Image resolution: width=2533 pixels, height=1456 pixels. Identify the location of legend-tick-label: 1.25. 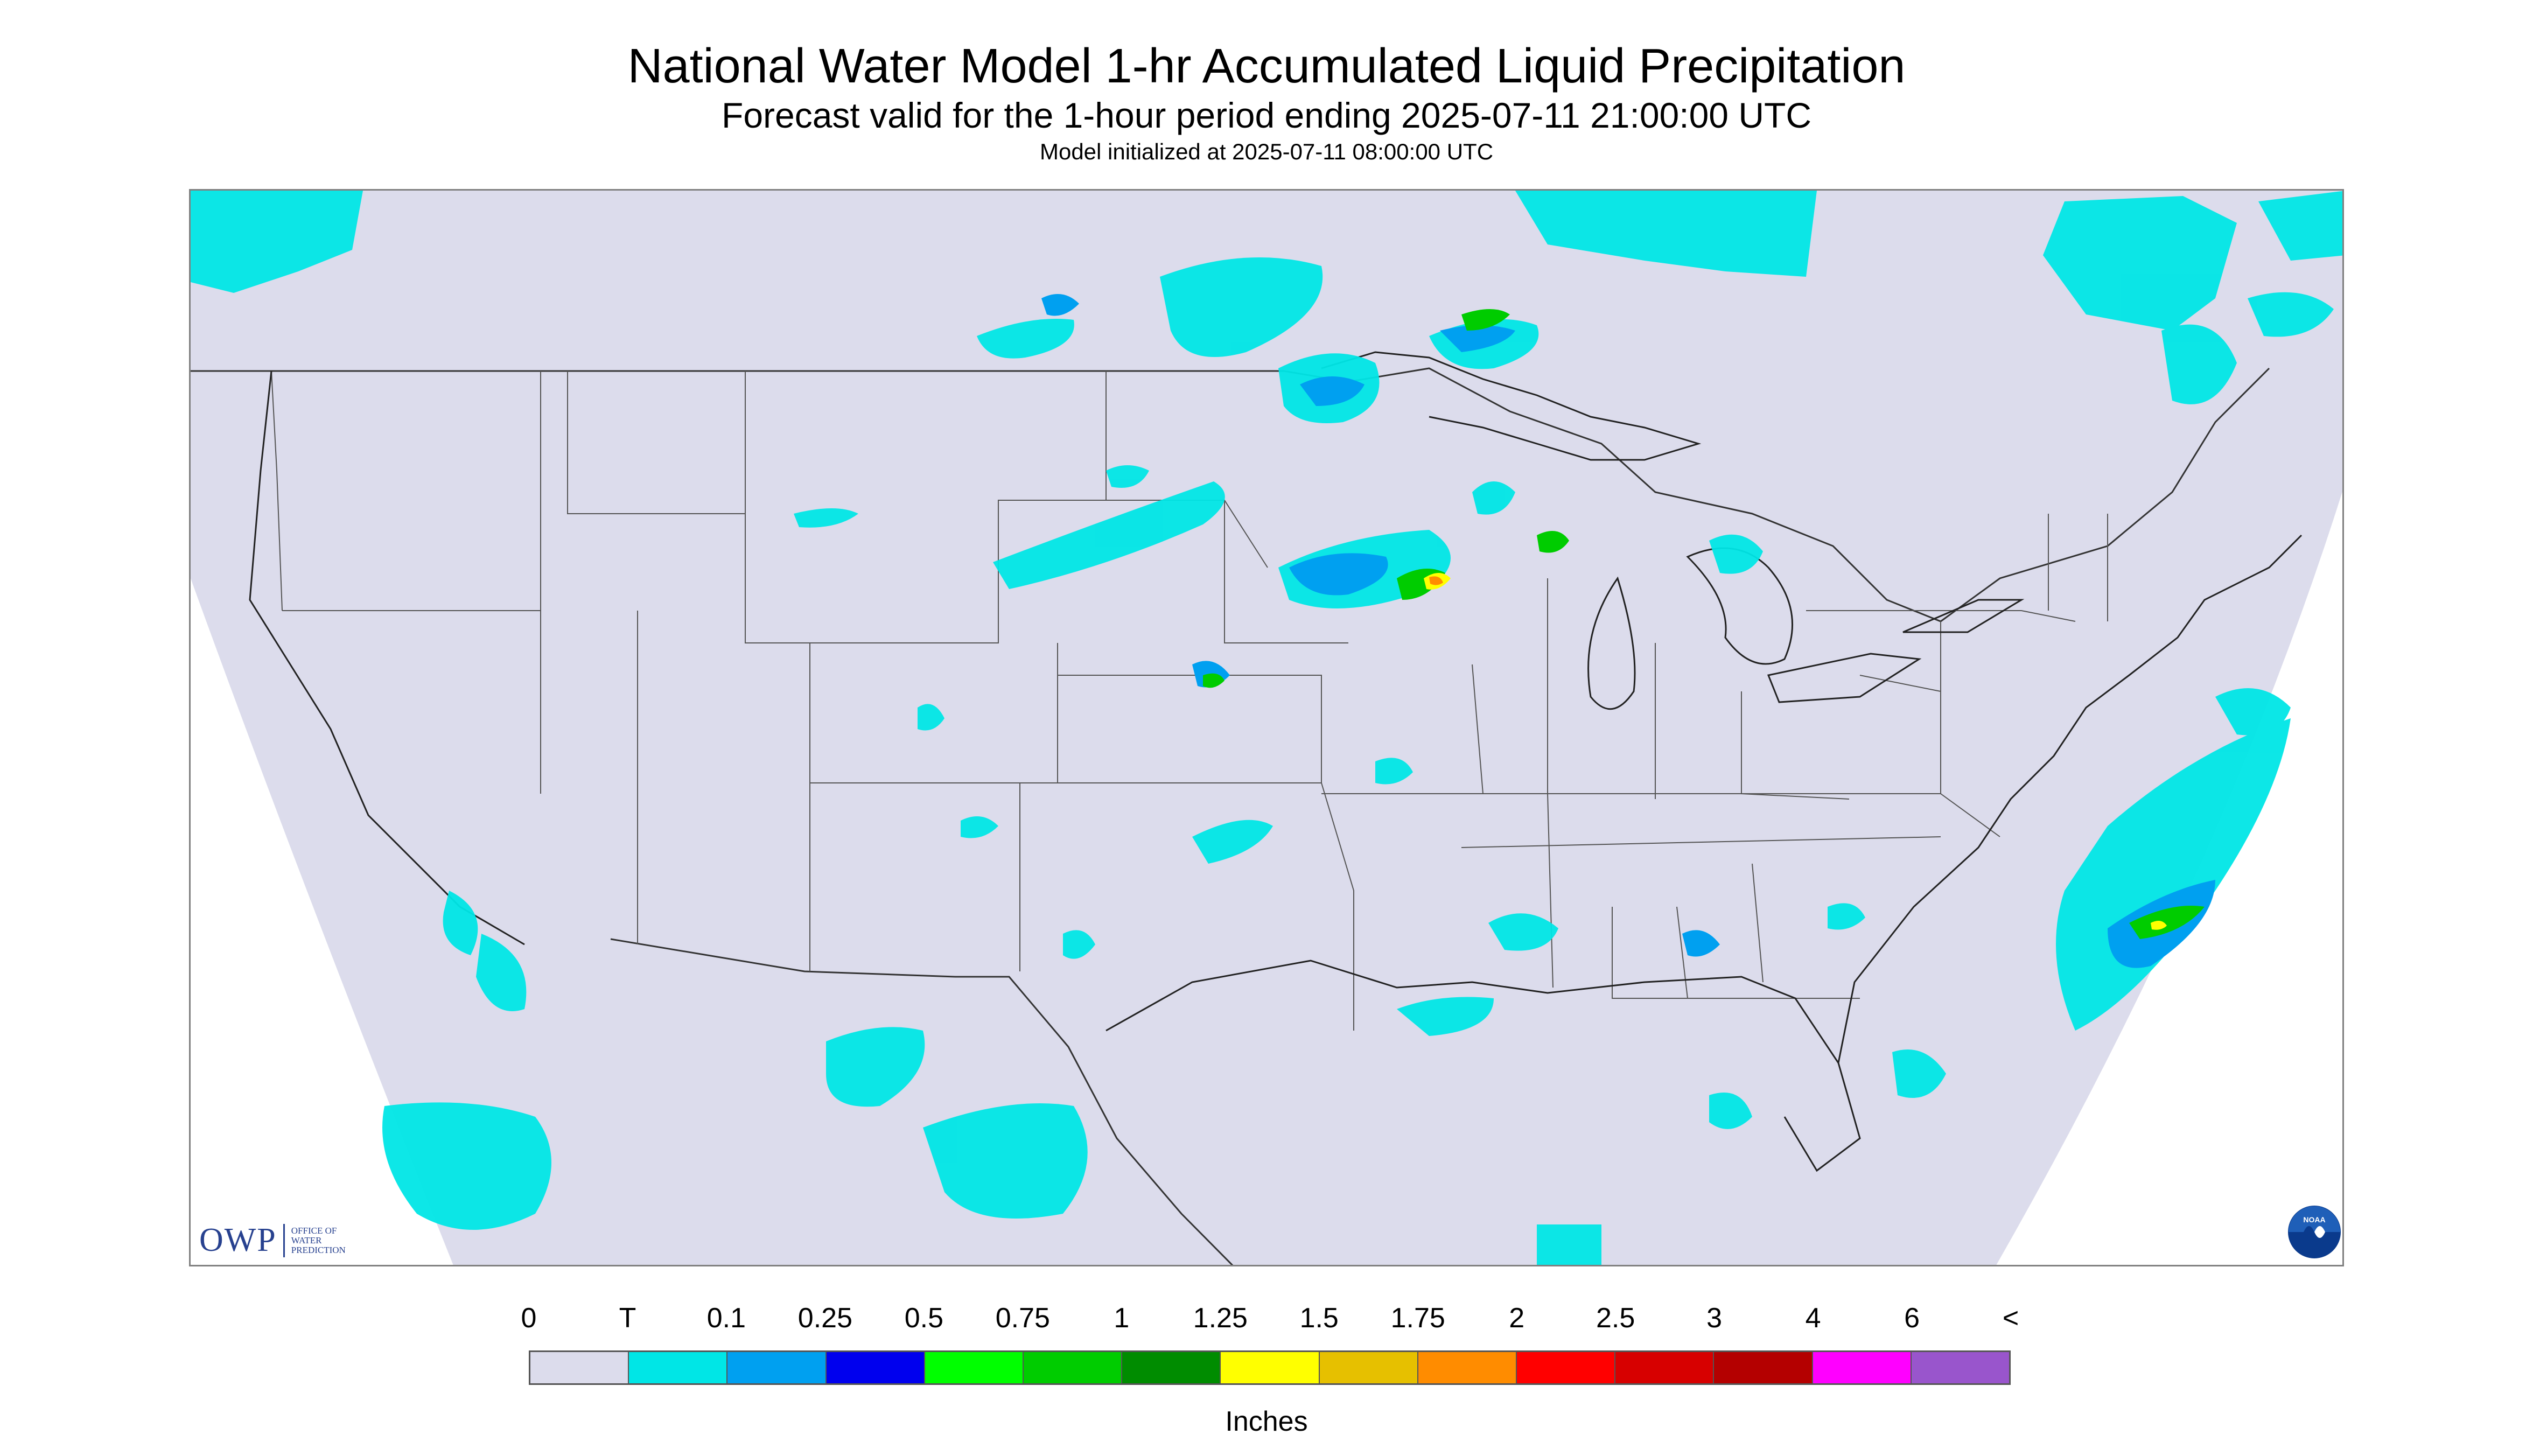
(1220, 1318).